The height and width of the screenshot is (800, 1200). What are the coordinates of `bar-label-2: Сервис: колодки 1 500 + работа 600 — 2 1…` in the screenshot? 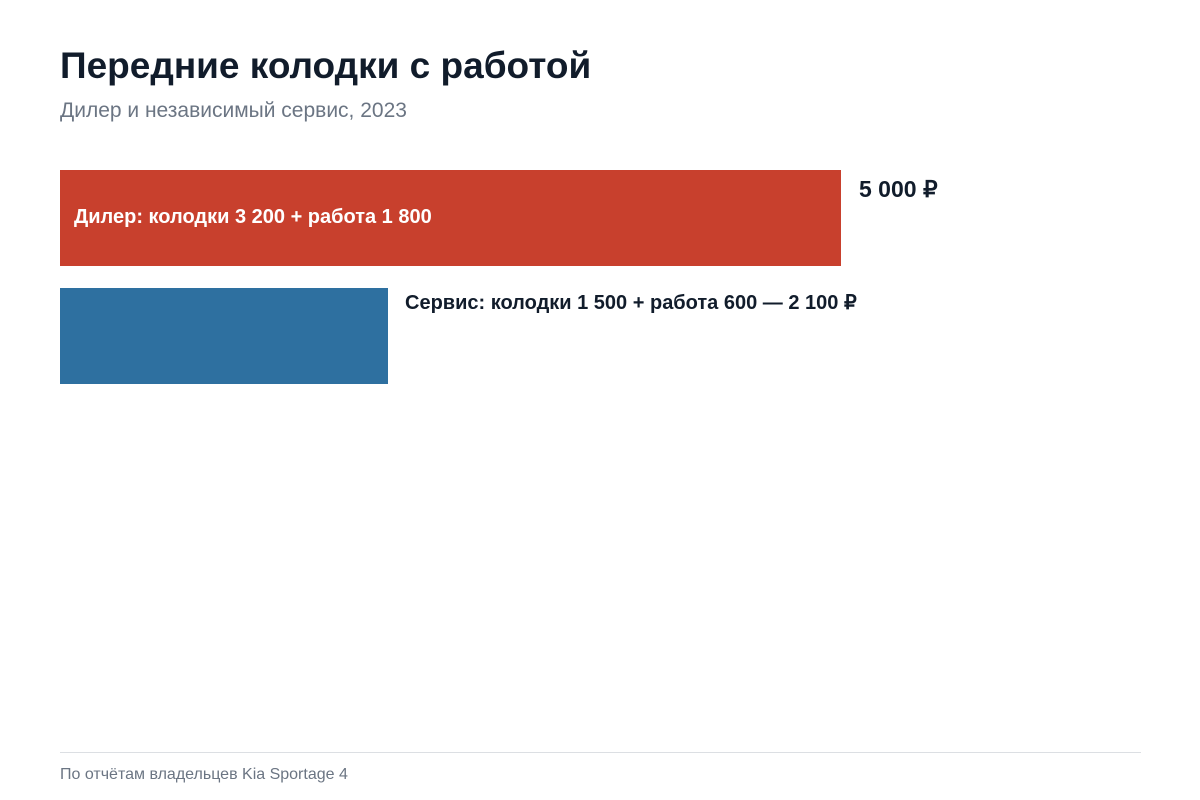 It's located at (631, 303).